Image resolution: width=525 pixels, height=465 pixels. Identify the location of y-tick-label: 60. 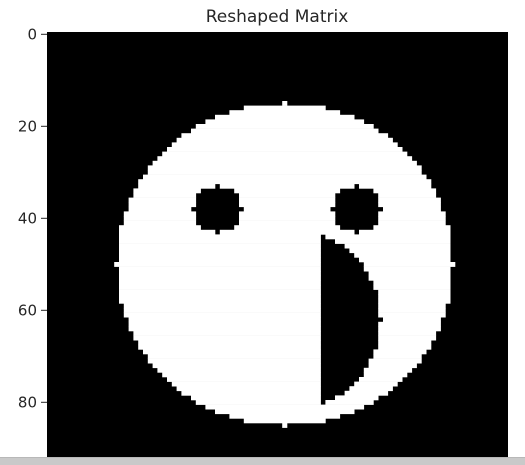
(27, 310).